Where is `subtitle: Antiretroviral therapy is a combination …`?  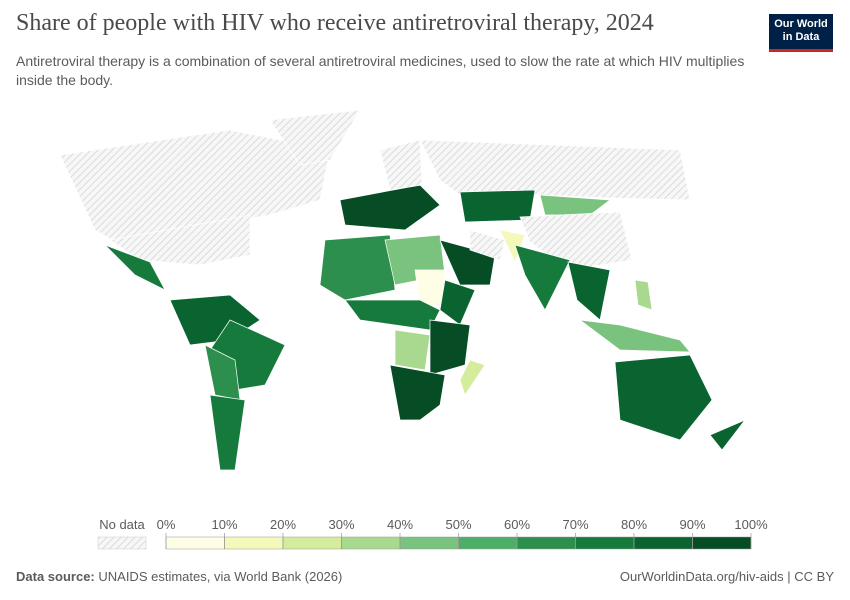
subtitle: Antiretroviral therapy is a combination … is located at coordinates (380, 70).